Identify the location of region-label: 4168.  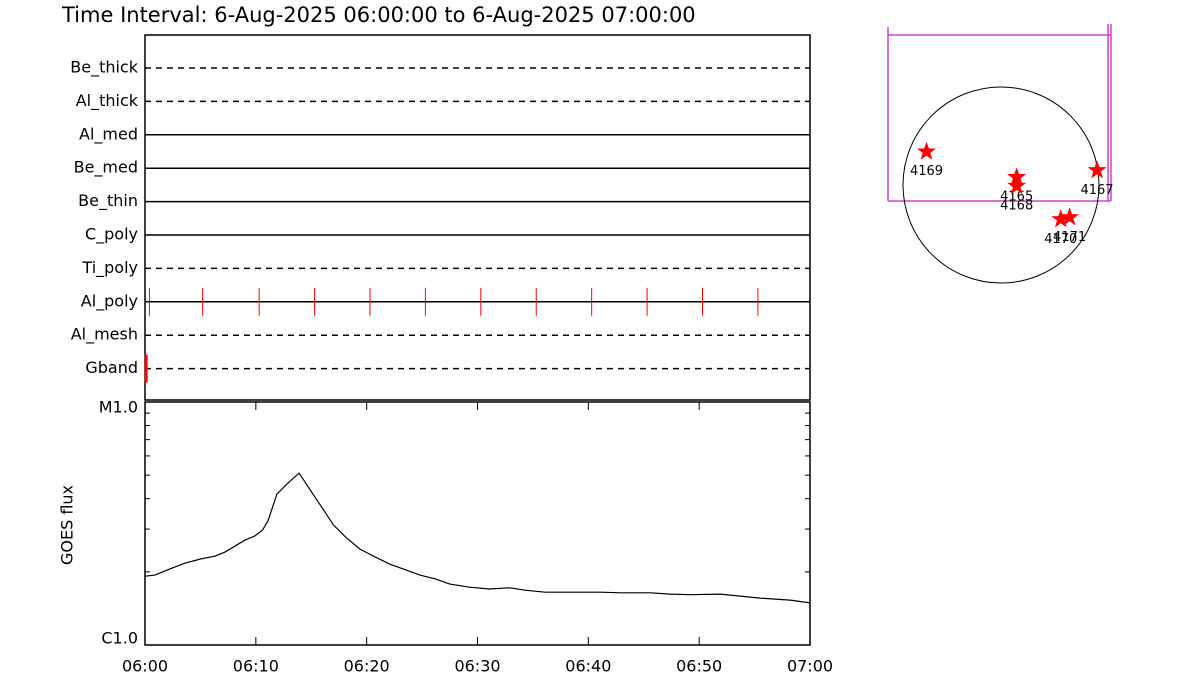
(1016, 205).